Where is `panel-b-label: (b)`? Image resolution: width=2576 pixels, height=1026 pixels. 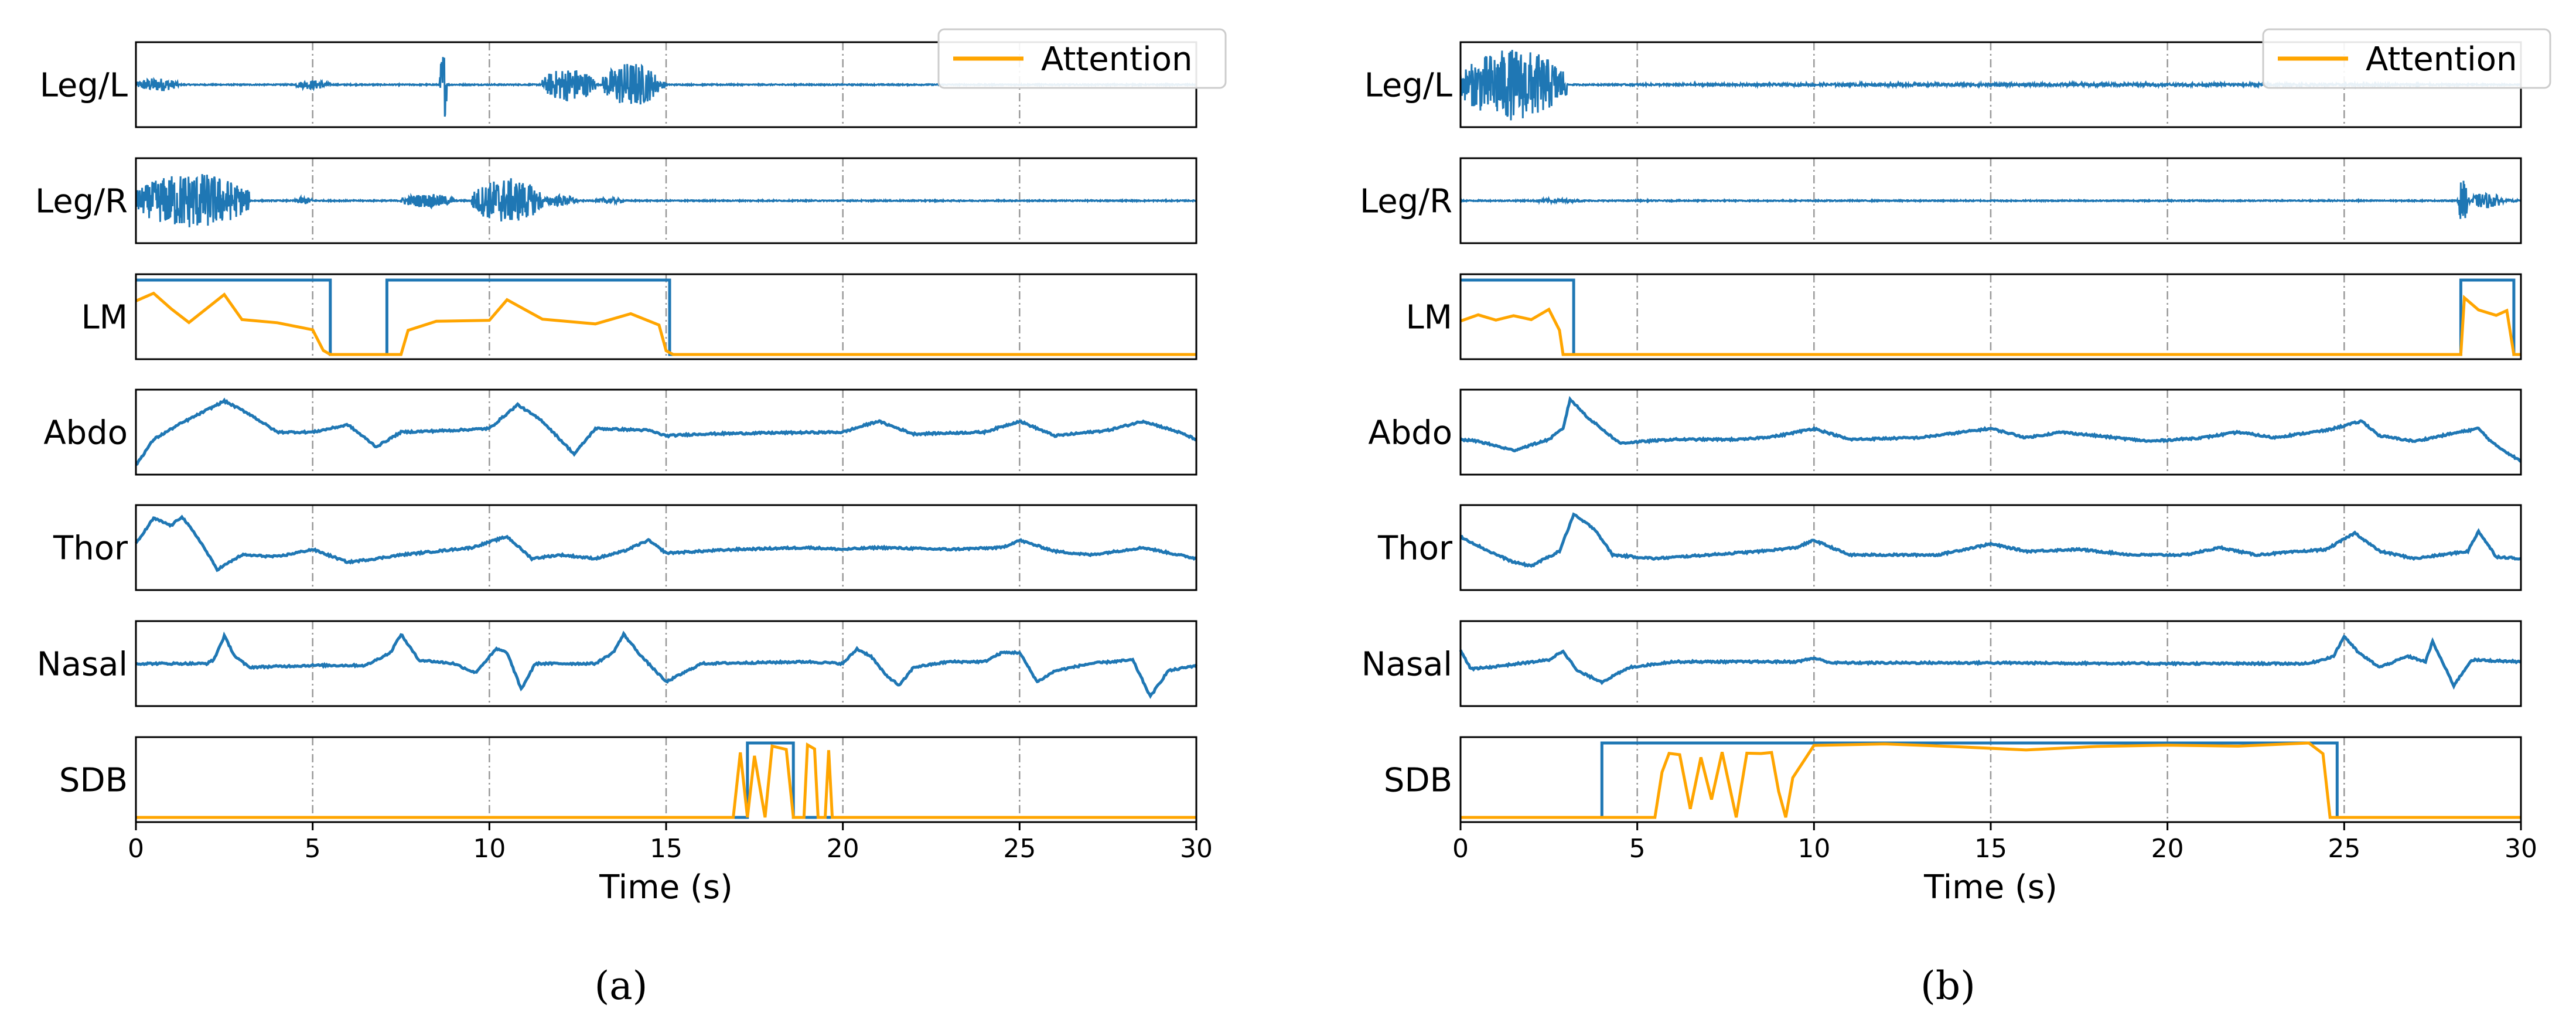 panel-b-label: (b) is located at coordinates (1948, 985).